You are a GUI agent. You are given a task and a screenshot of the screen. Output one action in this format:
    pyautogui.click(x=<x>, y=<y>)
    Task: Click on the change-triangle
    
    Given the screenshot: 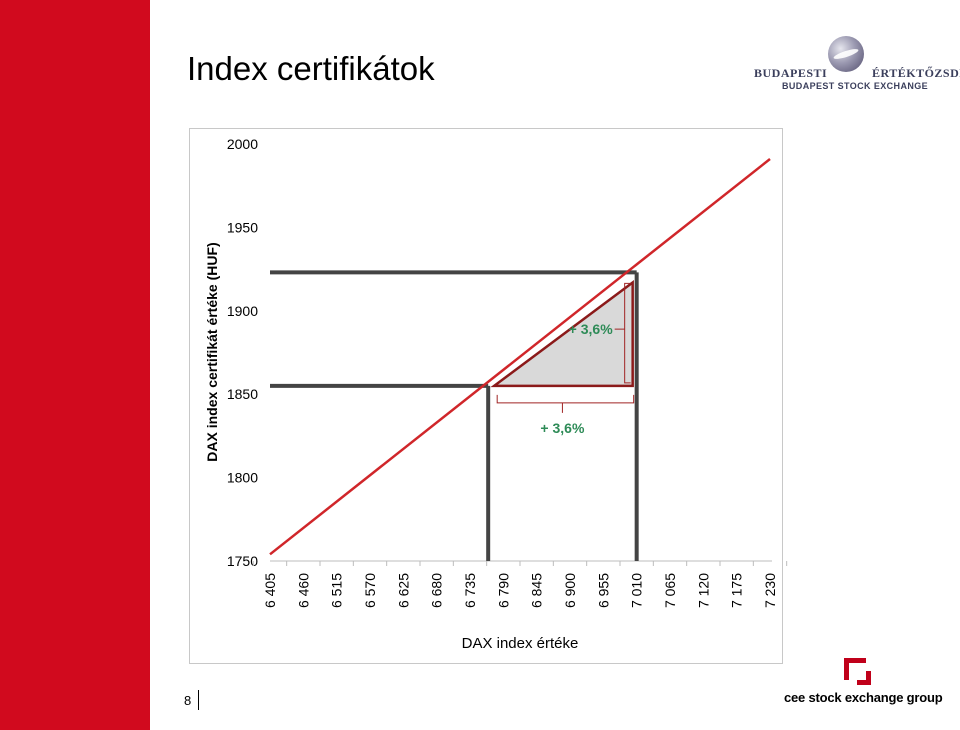 What is the action you would take?
    pyautogui.click(x=562, y=333)
    